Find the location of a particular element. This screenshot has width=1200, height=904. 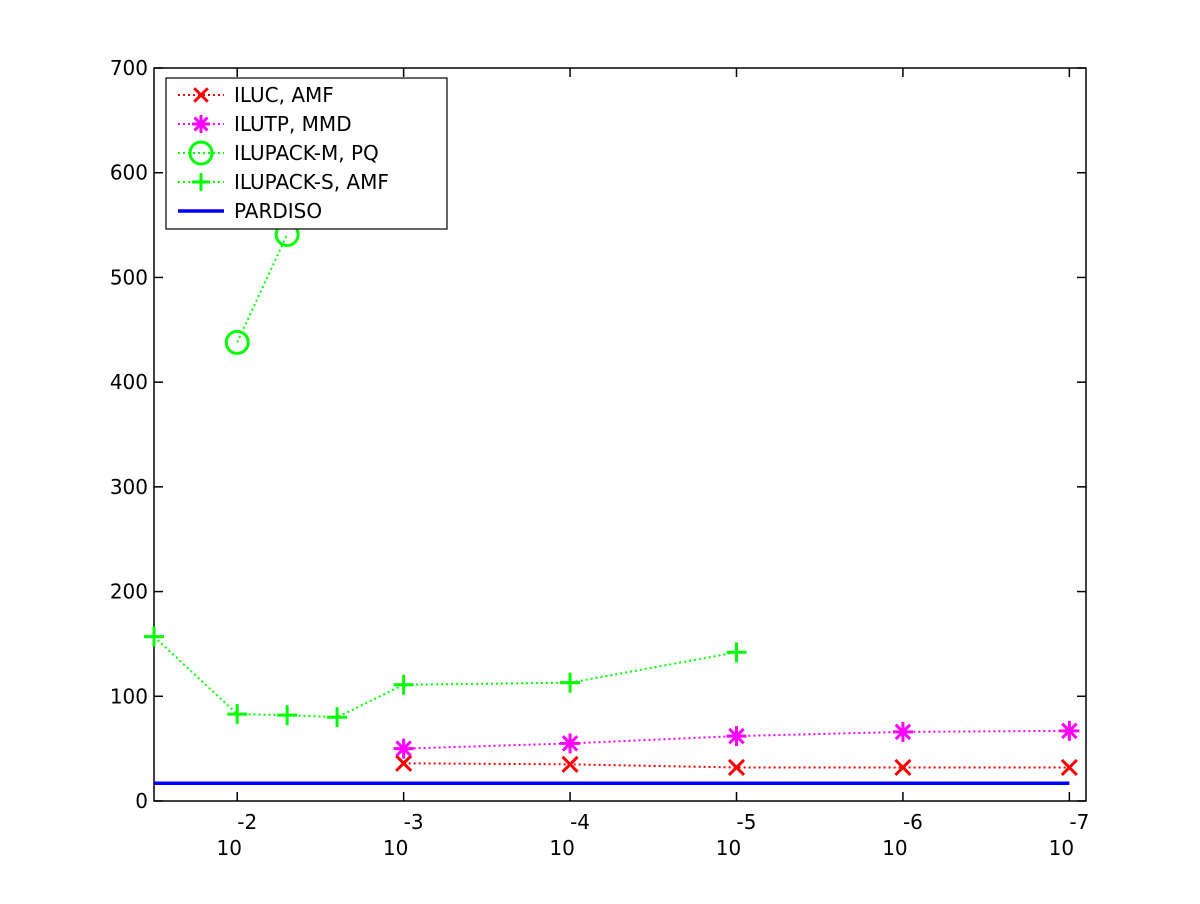

legend-item: ILUTP, MMD is located at coordinates (265, 124).